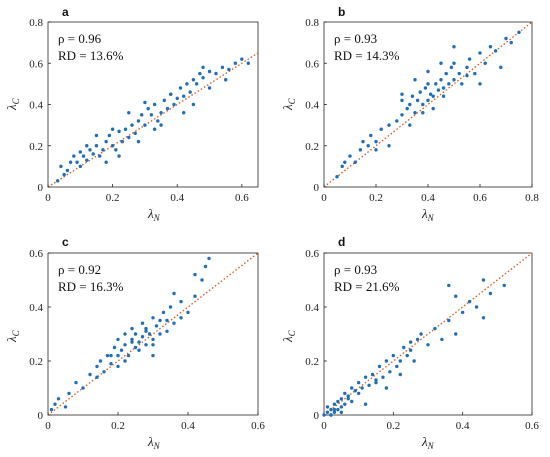  I want to click on y-tick-label: 0.4, so click(36, 308).